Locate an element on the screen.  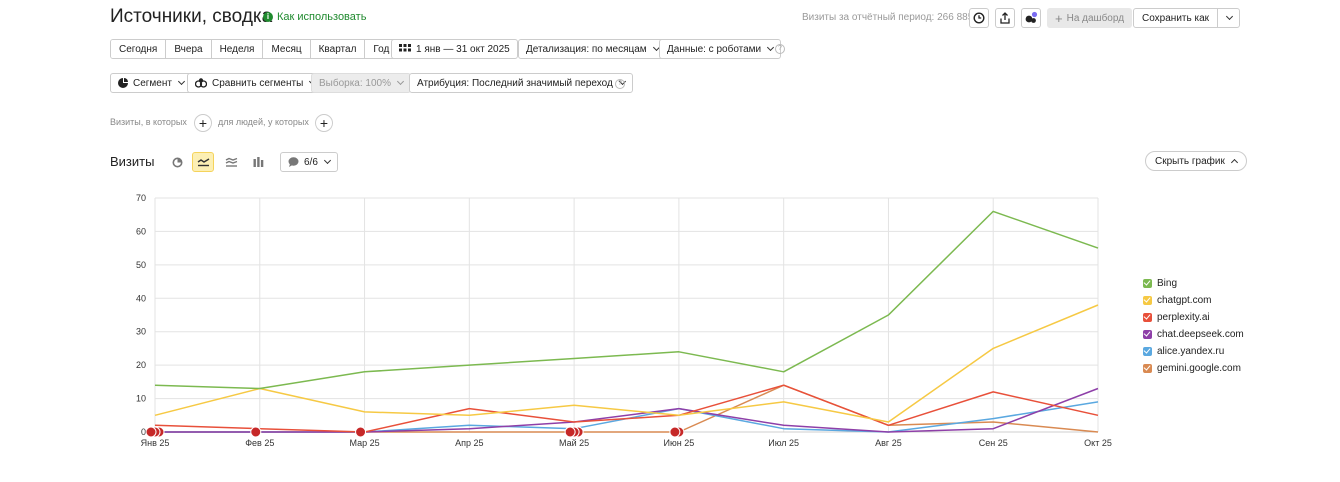
period-quarter: Квартал is located at coordinates (338, 49).